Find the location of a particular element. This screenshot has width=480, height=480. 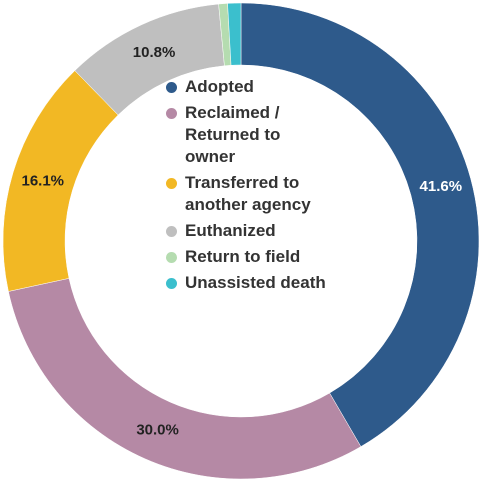

legend-label: Reclaimed / Returned to owner is located at coordinates (233, 134).